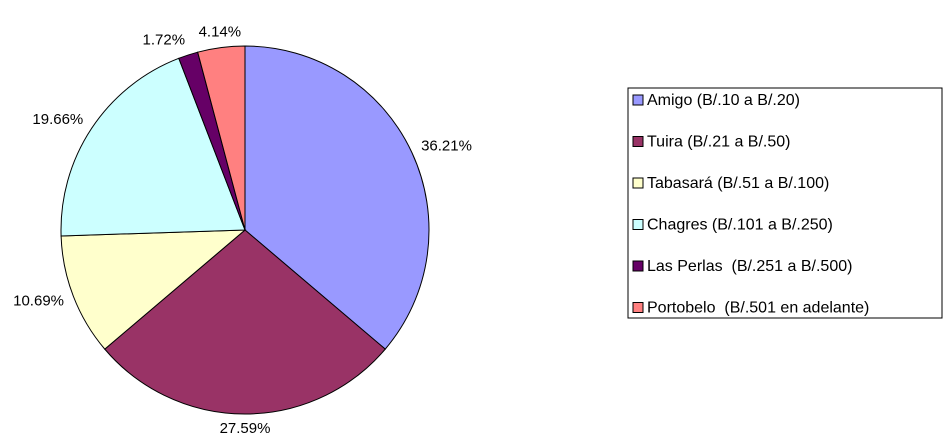 This screenshot has height=434, width=943. I want to click on data-label: 1.72%, so click(164, 40).